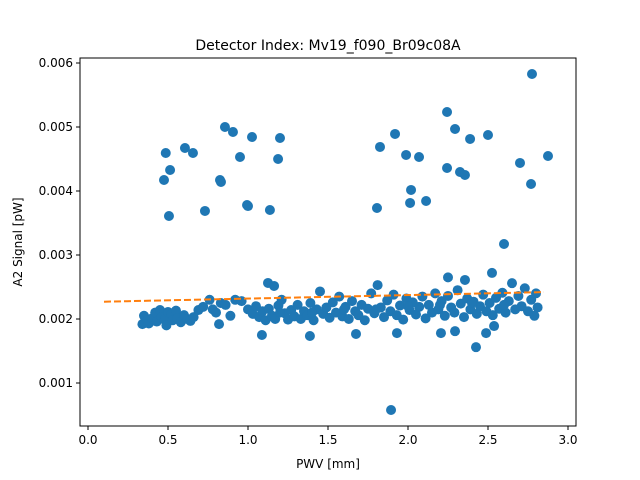 The width and height of the screenshot is (640, 480). I want to click on x-tick-label: 2.5, so click(487, 440).